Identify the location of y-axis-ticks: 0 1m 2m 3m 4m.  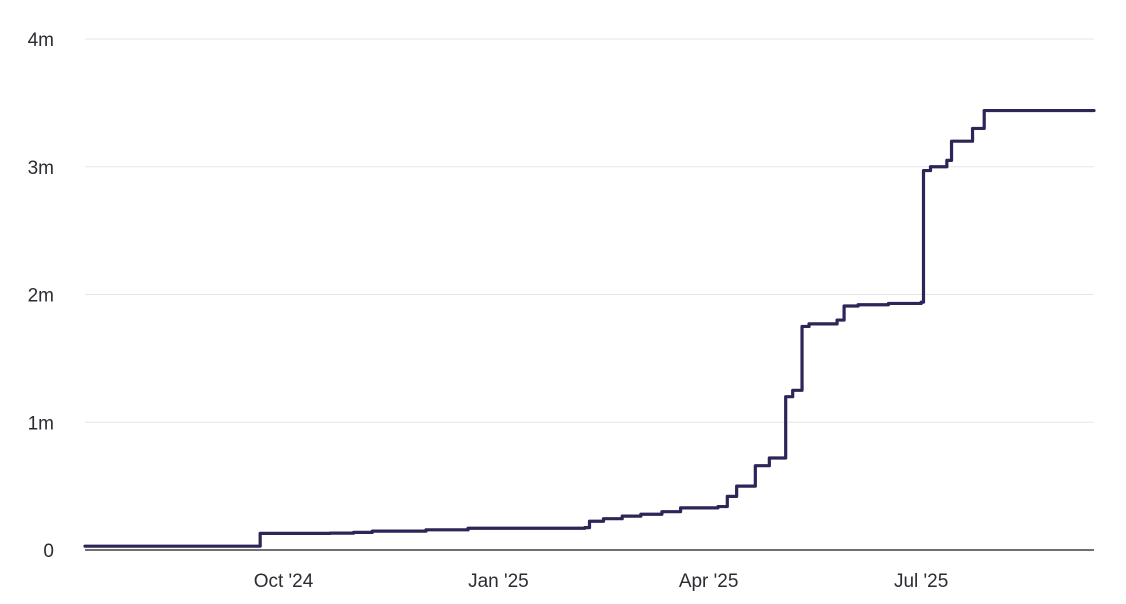
(41, 296).